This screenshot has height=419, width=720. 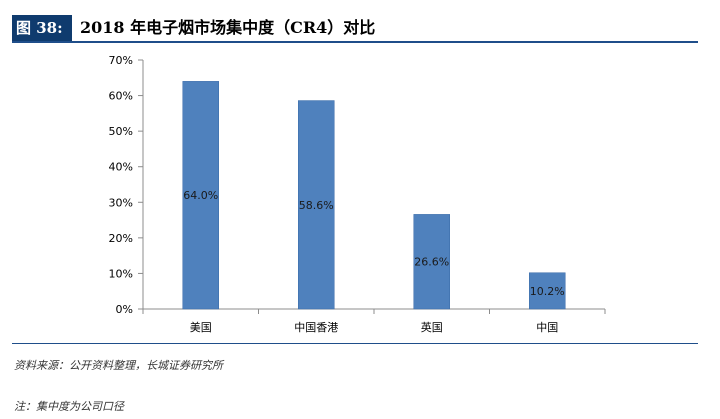 What do you see at coordinates (121, 96) in the screenshot?
I see `y-tick-label: 60%` at bounding box center [121, 96].